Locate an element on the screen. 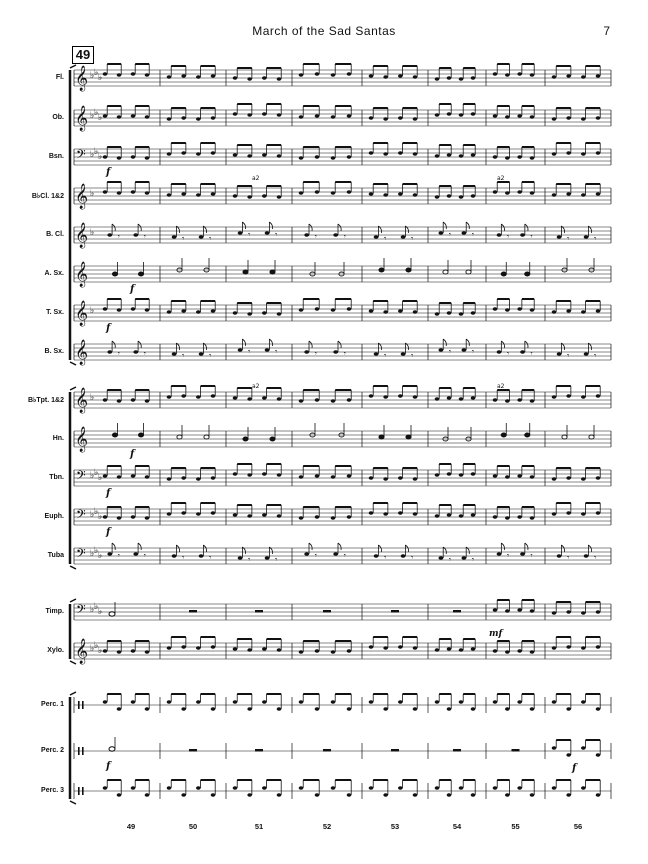 The width and height of the screenshot is (648, 864). dynamic-marking: f is located at coordinates (574, 768).